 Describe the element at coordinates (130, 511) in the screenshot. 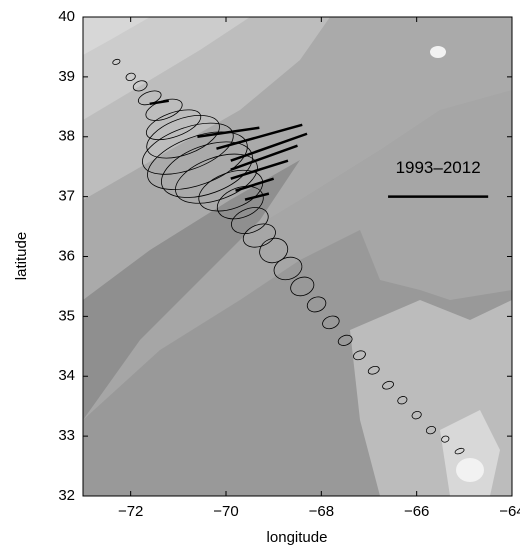

I see `x-tick-label: −72` at that location.